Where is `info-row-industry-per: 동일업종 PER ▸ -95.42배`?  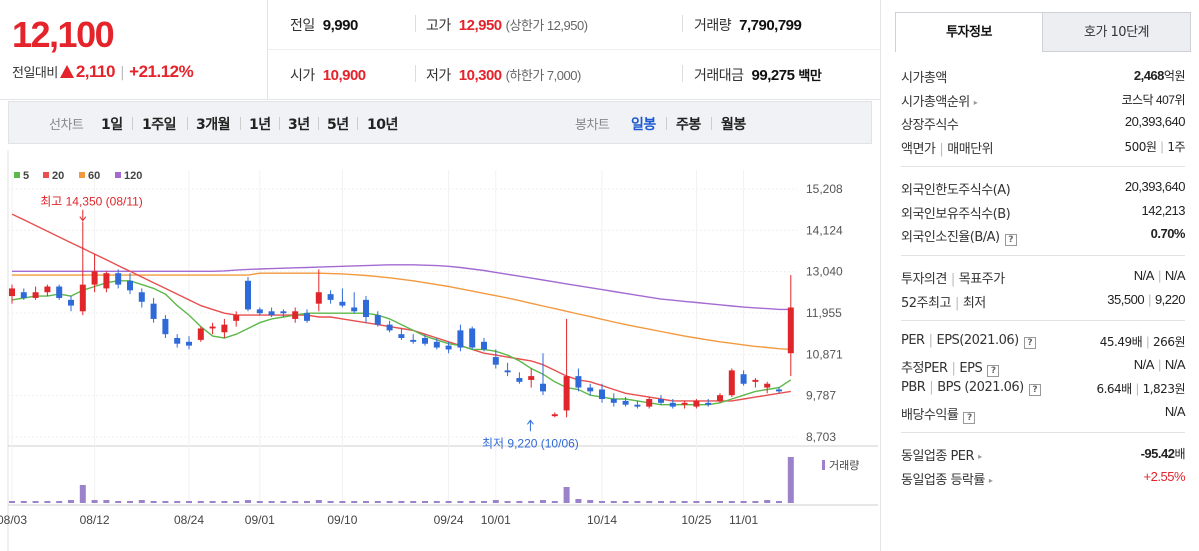 info-row-industry-per: 동일업종 PER ▸ -95.42배 is located at coordinates (1043, 455).